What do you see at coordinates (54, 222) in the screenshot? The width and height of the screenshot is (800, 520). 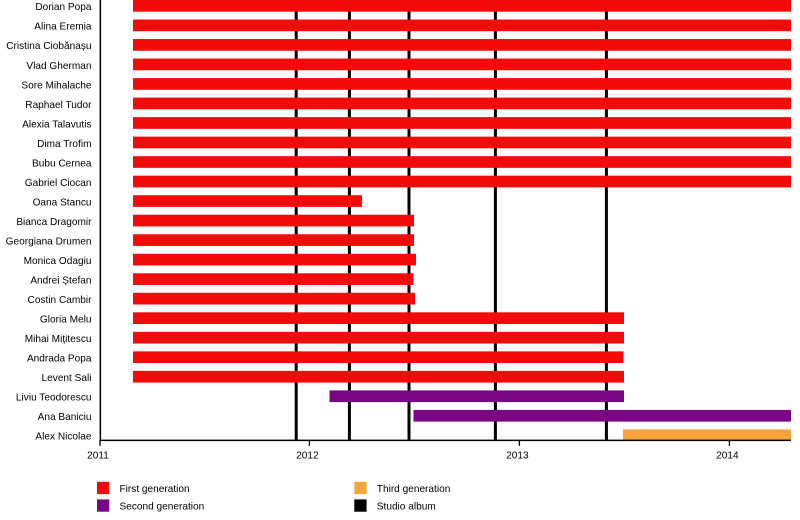 I see `svg-text: Bianca Dragomir` at bounding box center [54, 222].